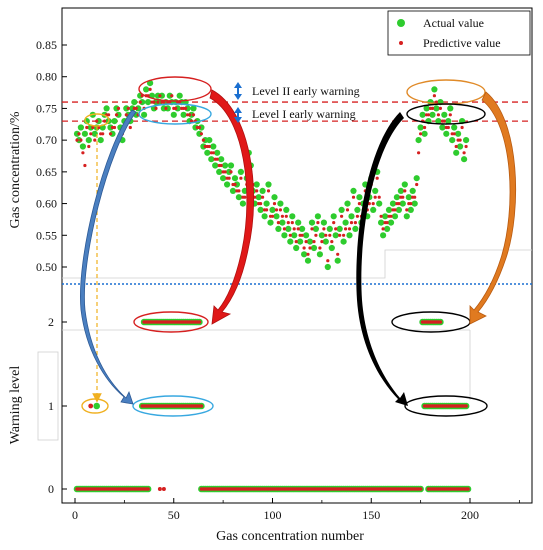 Image resolution: width=543 pixels, height=550 pixels. What do you see at coordinates (108, 257) in the screenshot?
I see `arrow-blue` at bounding box center [108, 257].